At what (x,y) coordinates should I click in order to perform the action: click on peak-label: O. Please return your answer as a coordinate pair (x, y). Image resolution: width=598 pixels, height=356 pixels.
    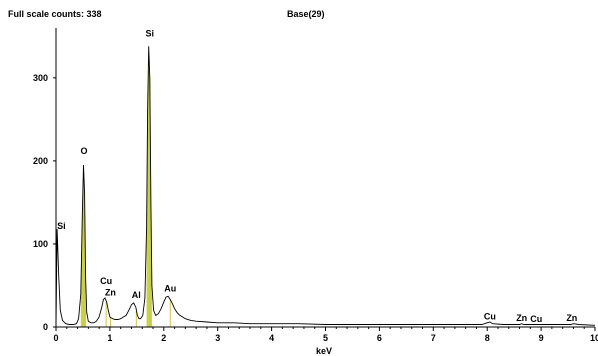
    Looking at the image, I should click on (84, 151).